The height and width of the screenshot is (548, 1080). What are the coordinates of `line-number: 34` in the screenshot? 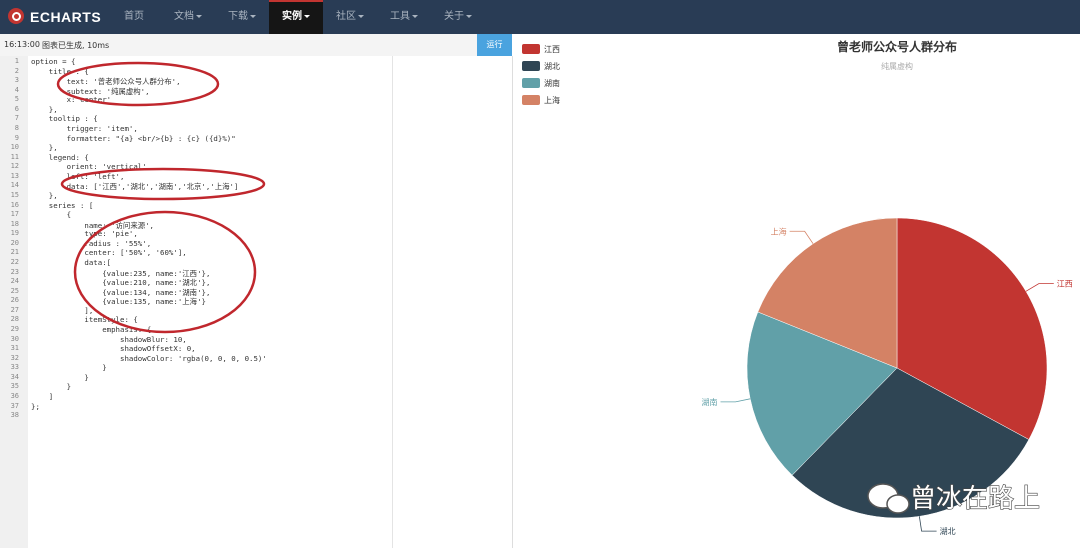 It's located at (14, 376).